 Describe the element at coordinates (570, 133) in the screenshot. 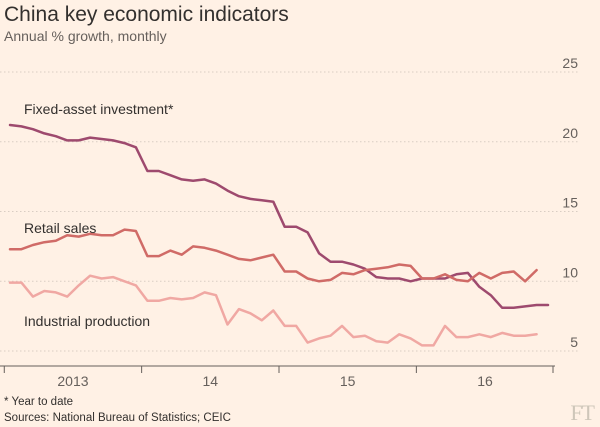

I see `y-tick-label: 20` at that location.